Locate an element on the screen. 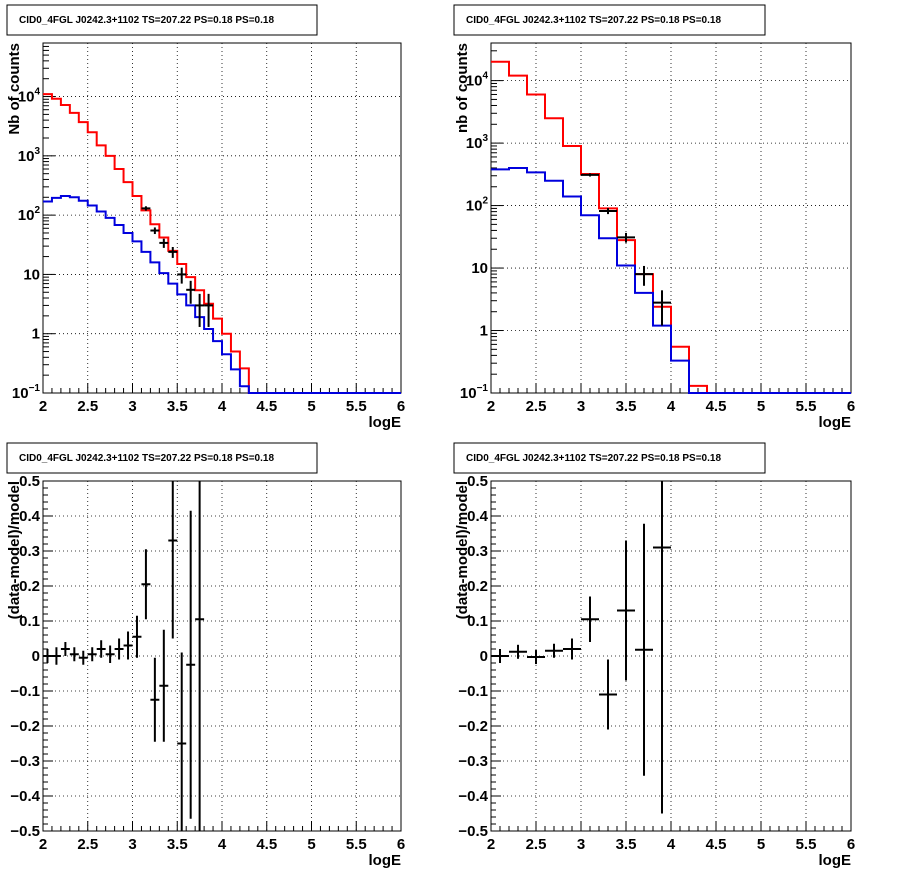  y-axis-label: Nb of counts is located at coordinates (14, 89).